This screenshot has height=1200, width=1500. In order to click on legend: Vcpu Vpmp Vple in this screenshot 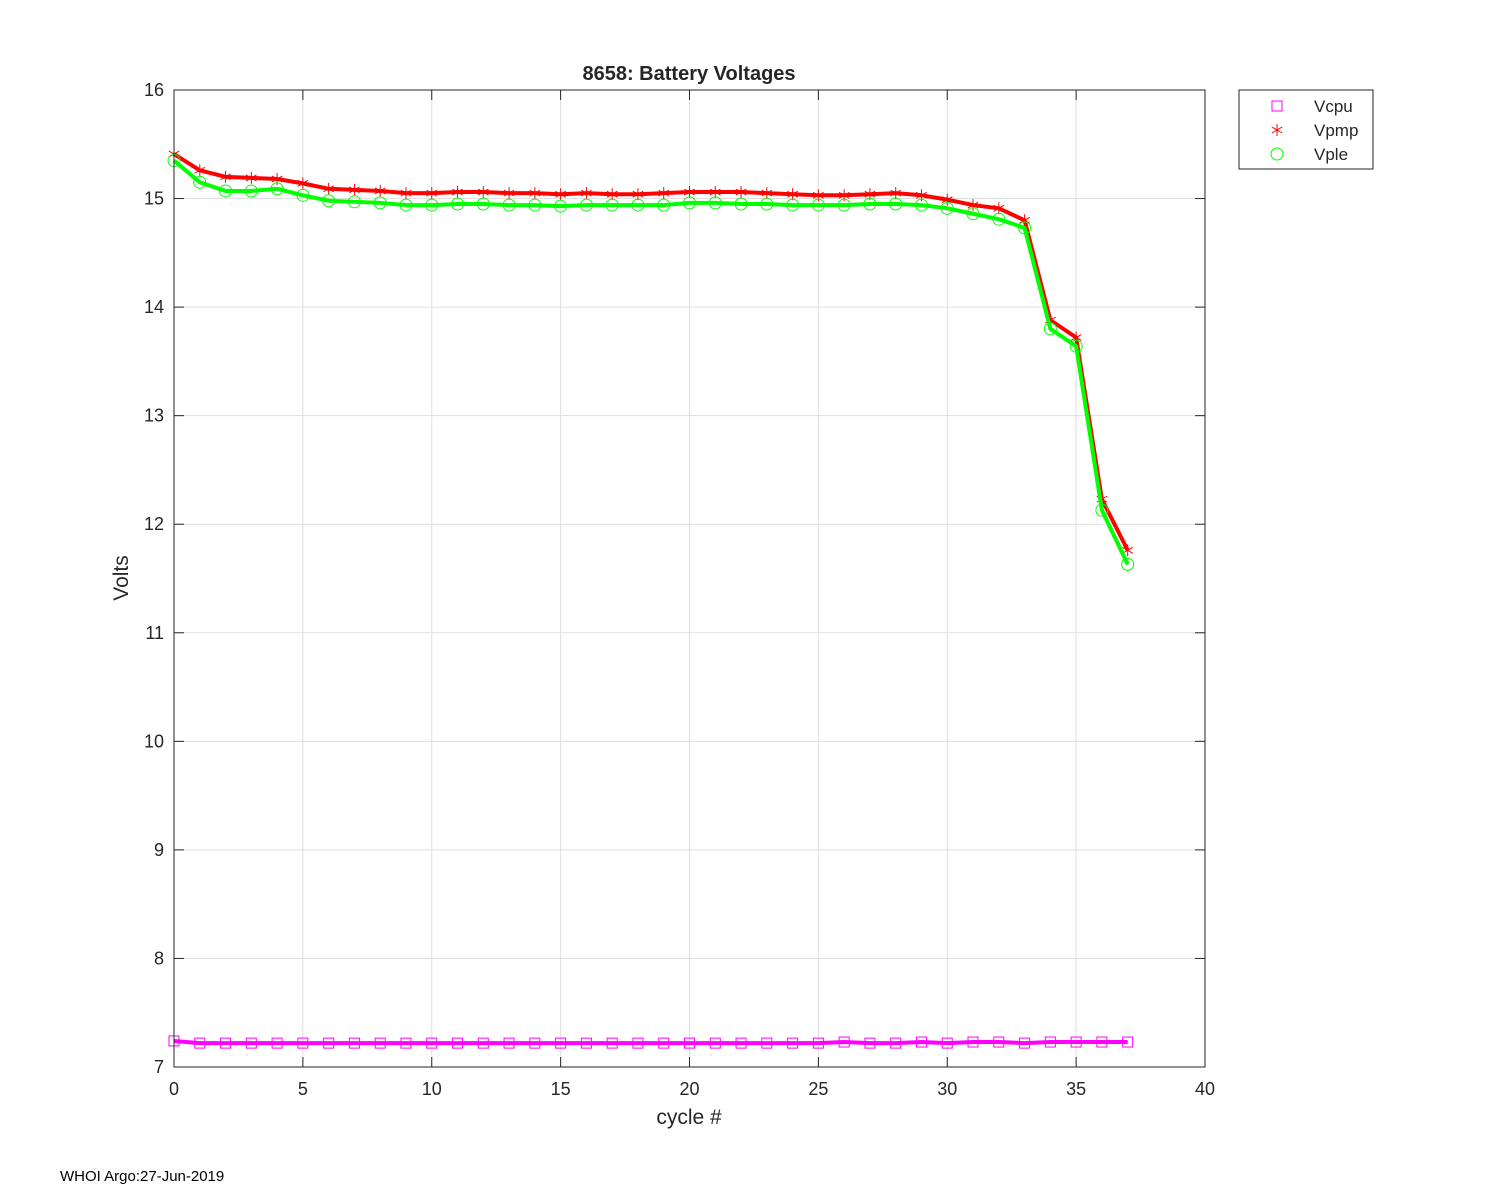, I will do `click(1306, 129)`.